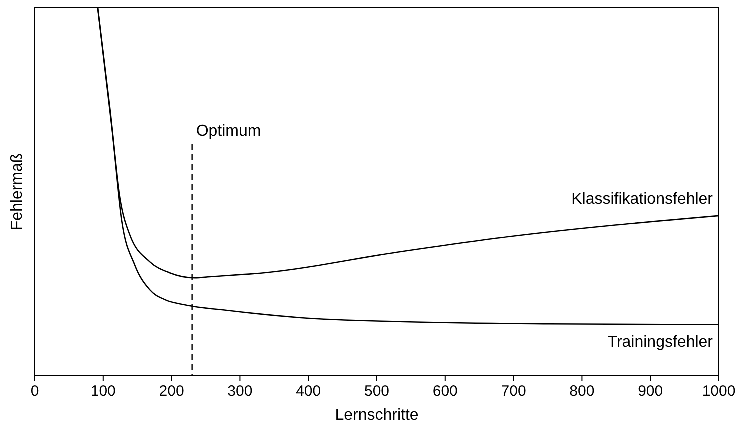  What do you see at coordinates (445, 391) in the screenshot?
I see `x-tick-label: 600` at bounding box center [445, 391].